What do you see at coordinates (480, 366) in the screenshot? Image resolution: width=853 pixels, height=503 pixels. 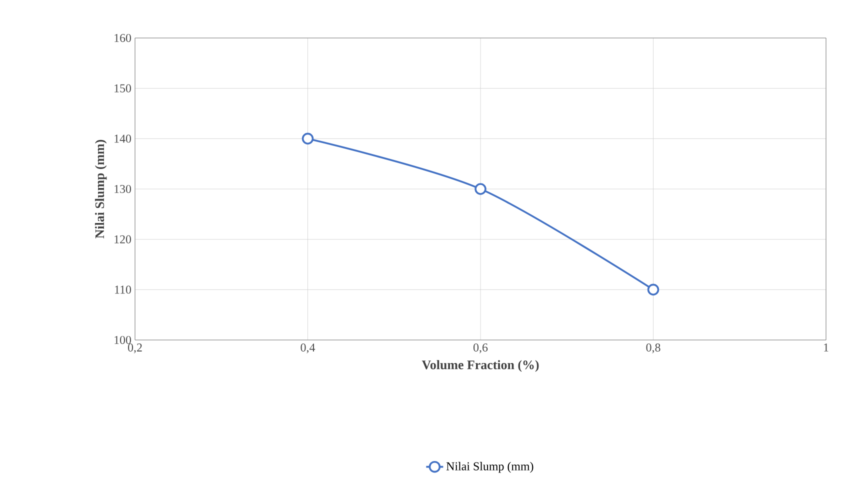 I see `x-axis-title: Volume Fraction (%)` at bounding box center [480, 366].